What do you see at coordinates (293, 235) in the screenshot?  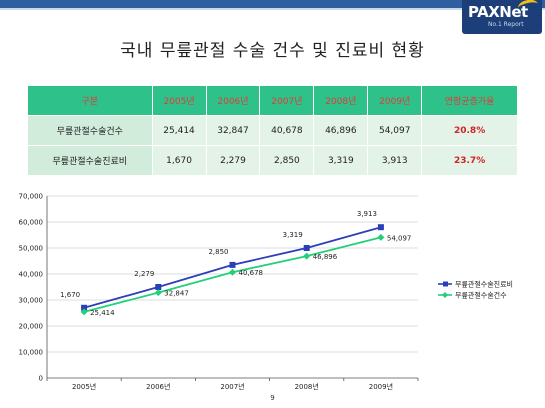 I see `data-label: 3,319` at bounding box center [293, 235].